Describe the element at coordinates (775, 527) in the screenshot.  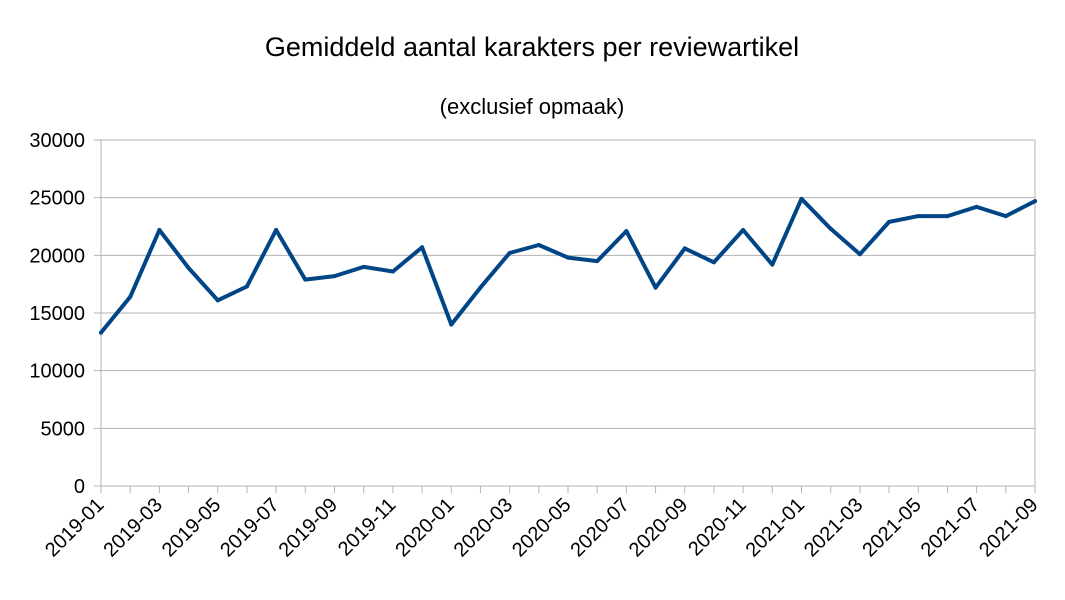
I see `x-tick-label: 2021-01` at that location.